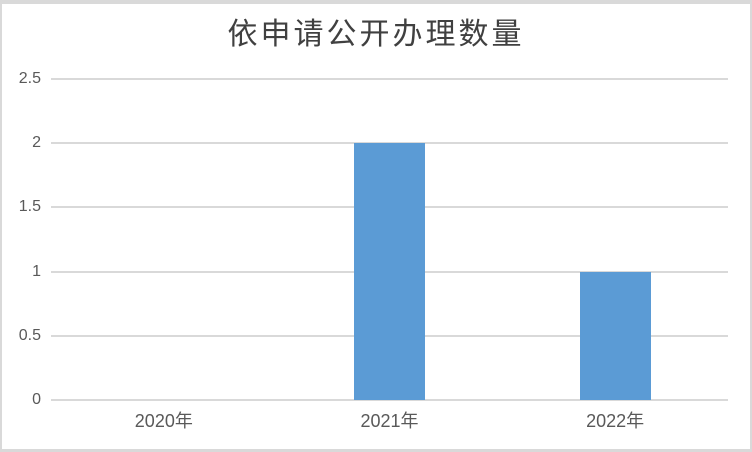 This screenshot has width=752, height=452. Describe the element at coordinates (29, 335) in the screenshot. I see `y-tick-label: 0.5` at that location.